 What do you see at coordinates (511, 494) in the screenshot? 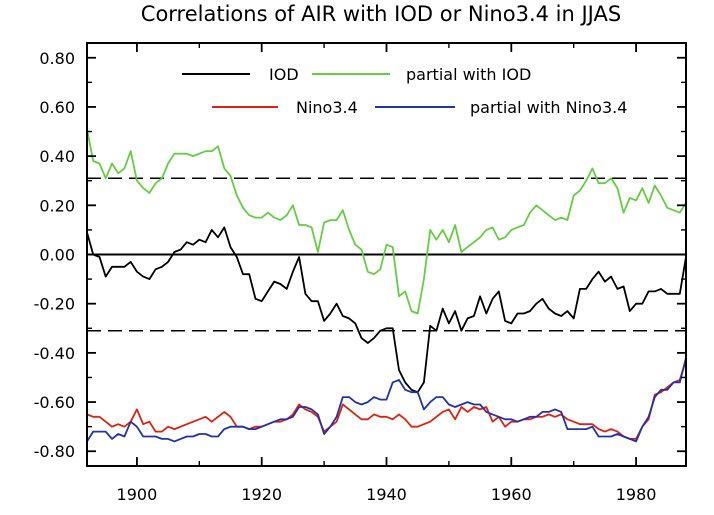
I see `x-tick-label: 1960` at bounding box center [511, 494].